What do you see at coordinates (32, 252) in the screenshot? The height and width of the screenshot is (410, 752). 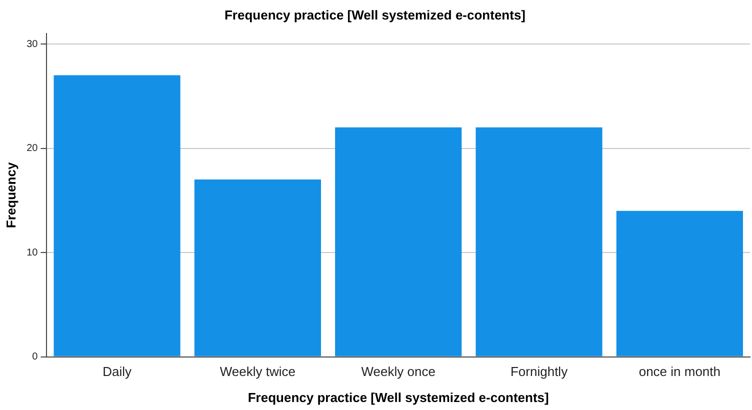 I see `y-tick-label: 10` at bounding box center [32, 252].